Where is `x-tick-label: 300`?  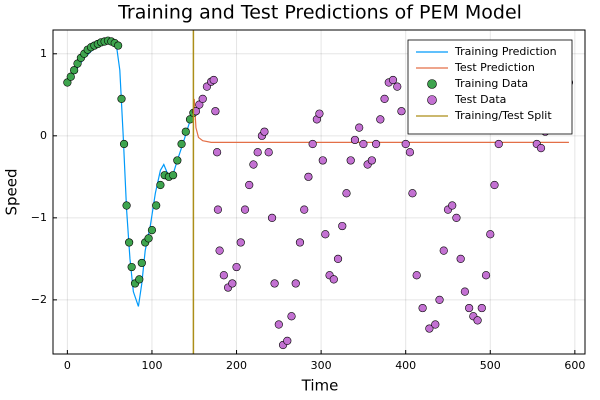
x-tick-label: 300 is located at coordinates (321, 365).